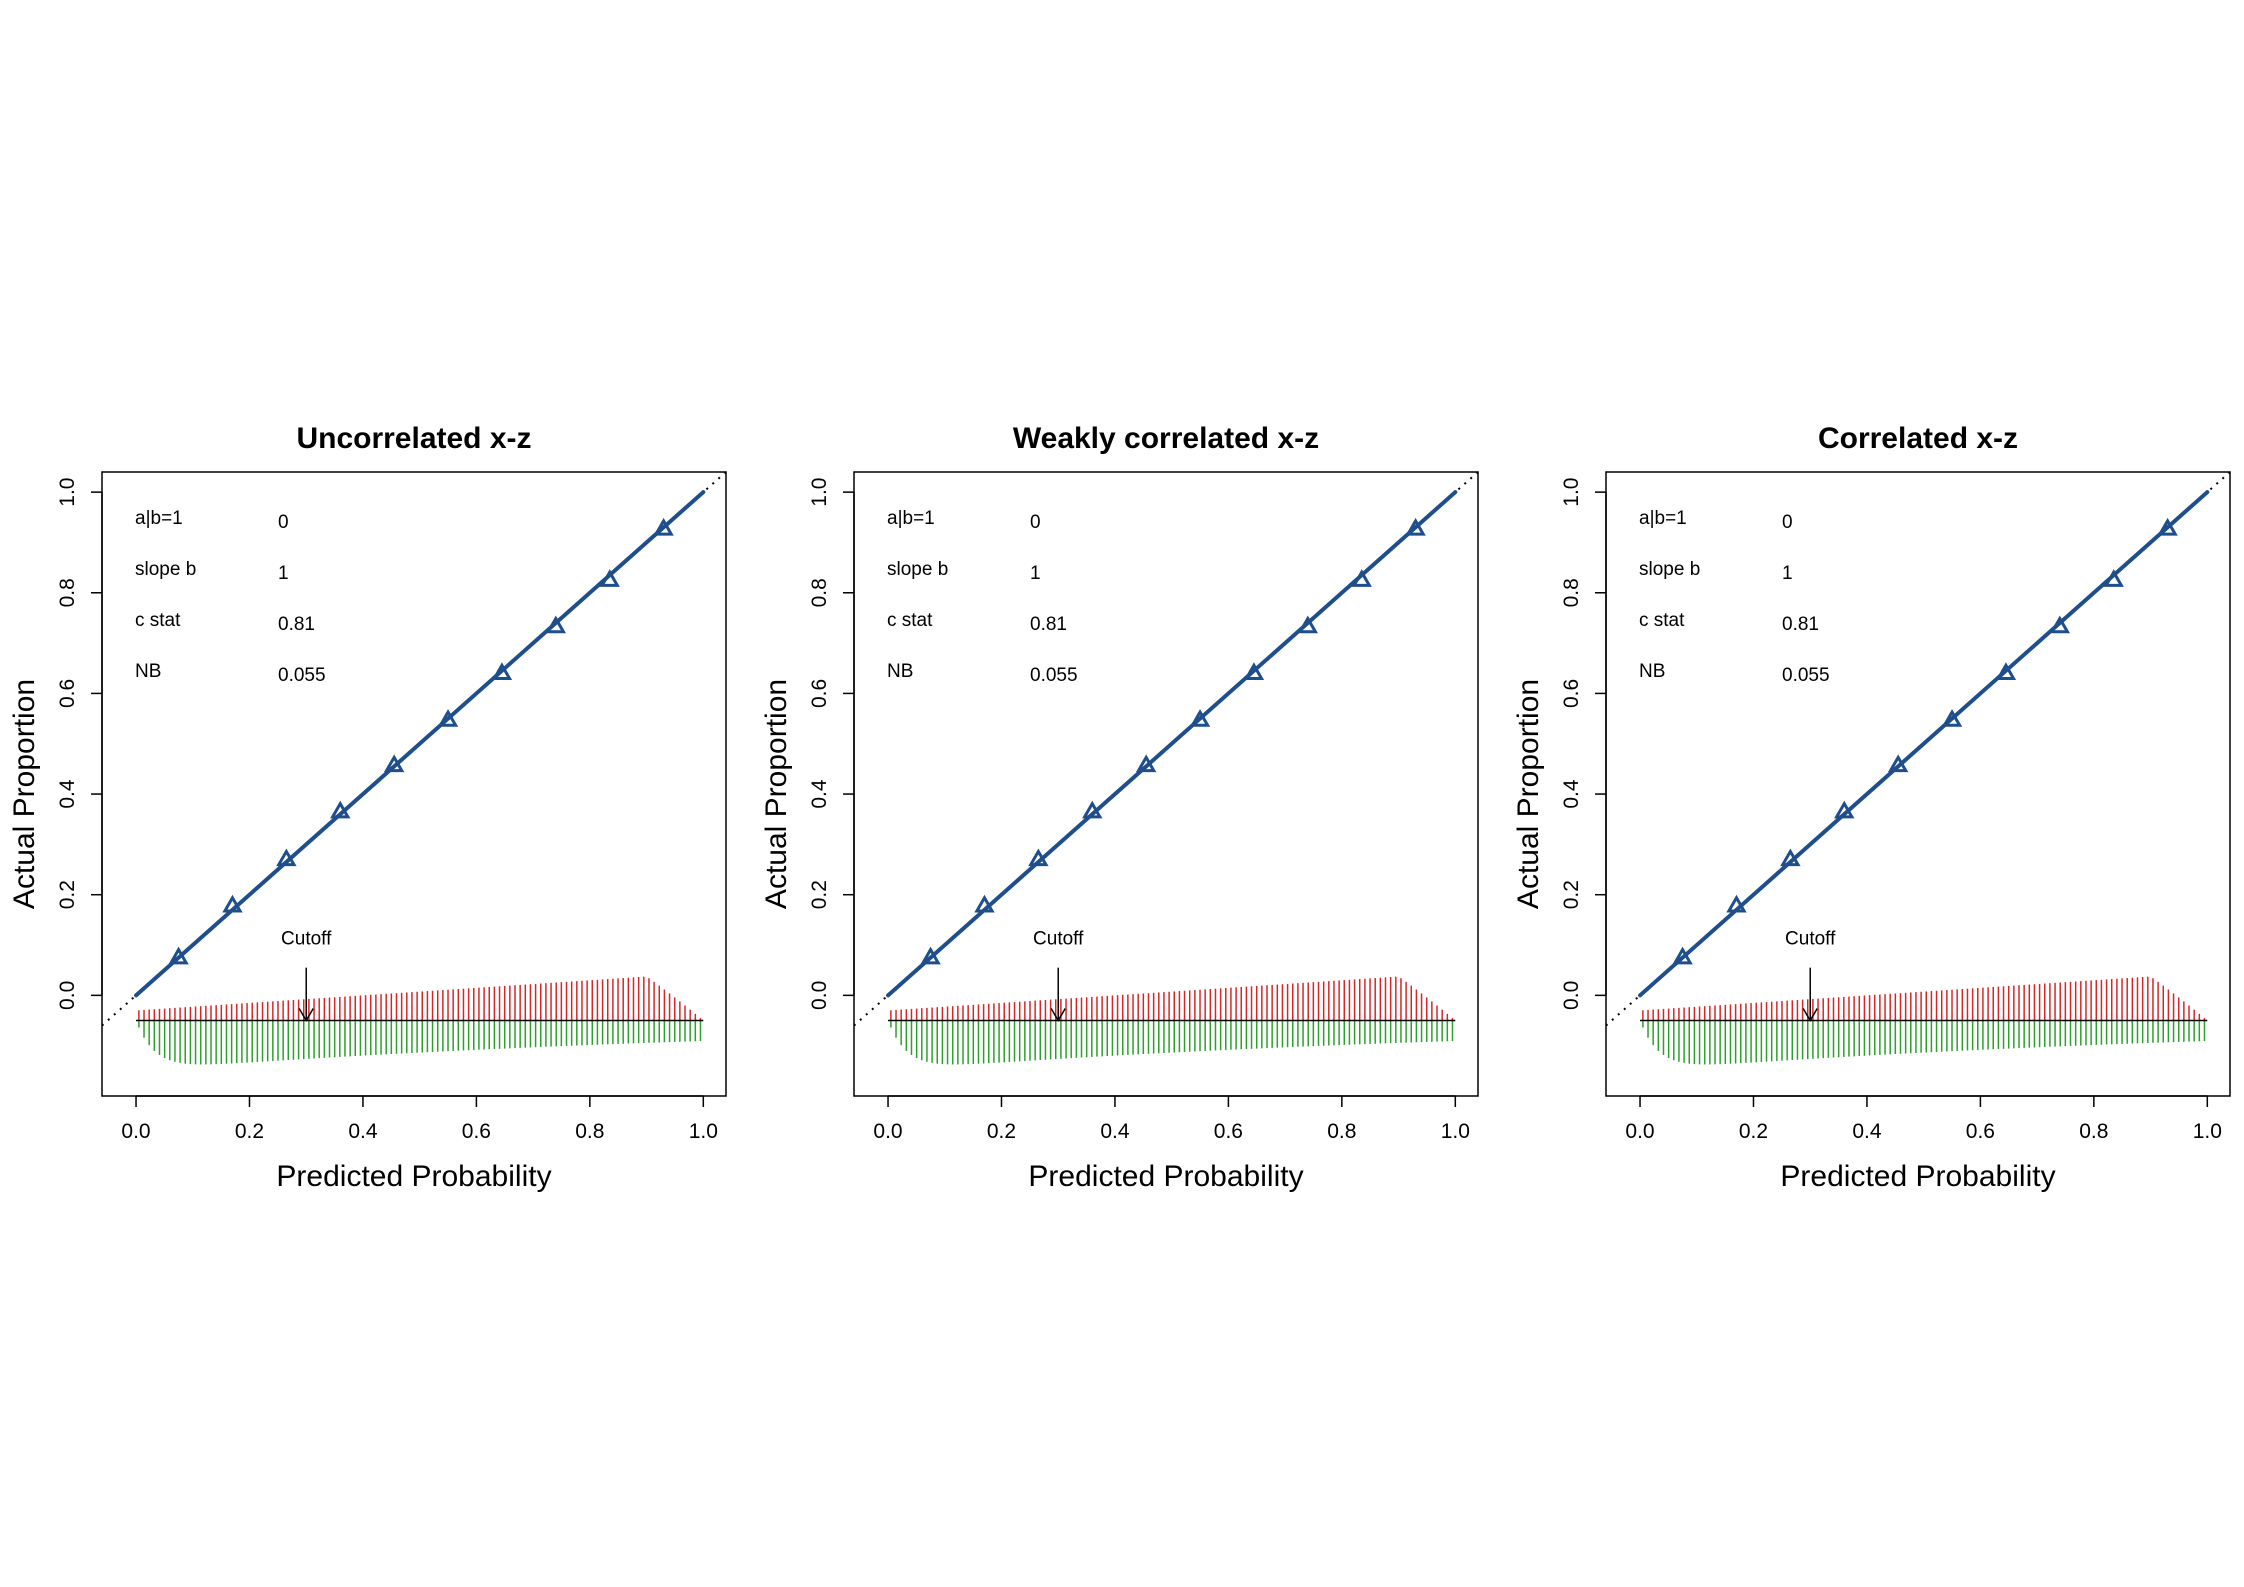 This screenshot has height=1587, width=2244. I want to click on panel-title: Uncorrelated x-z, so click(413, 438).